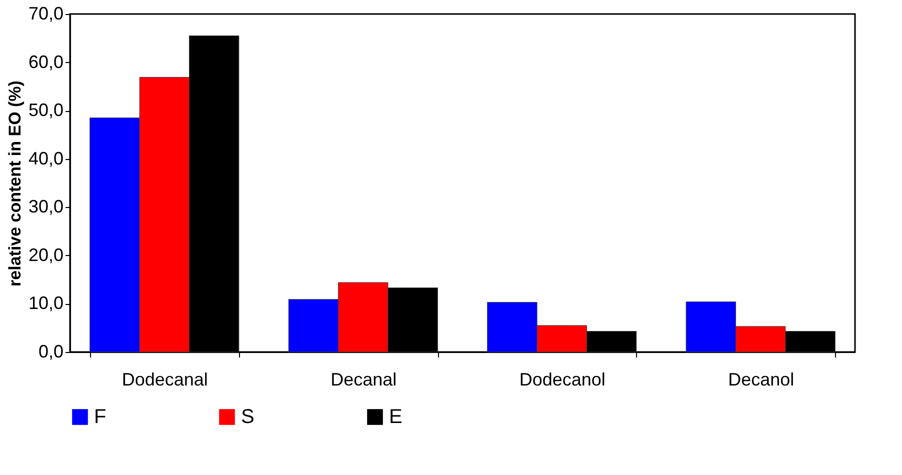 The width and height of the screenshot is (902, 475). What do you see at coordinates (46, 206) in the screenshot?
I see `y-tick-label: 30,0` at bounding box center [46, 206].